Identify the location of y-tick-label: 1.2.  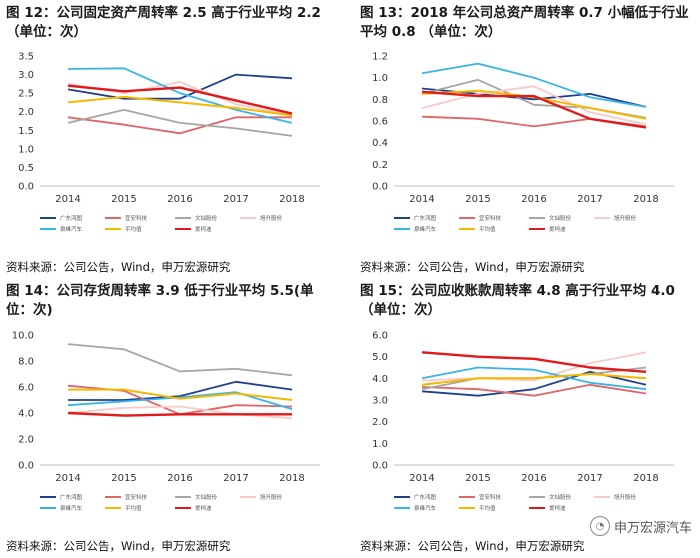
(380, 57).